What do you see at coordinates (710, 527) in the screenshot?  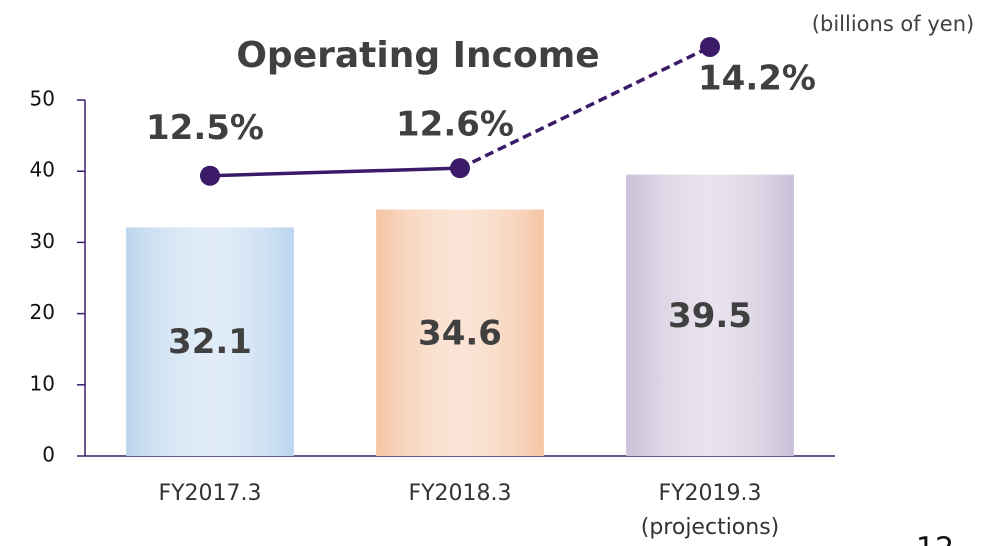 I see `x-tick-label-line: (projections)` at bounding box center [710, 527].